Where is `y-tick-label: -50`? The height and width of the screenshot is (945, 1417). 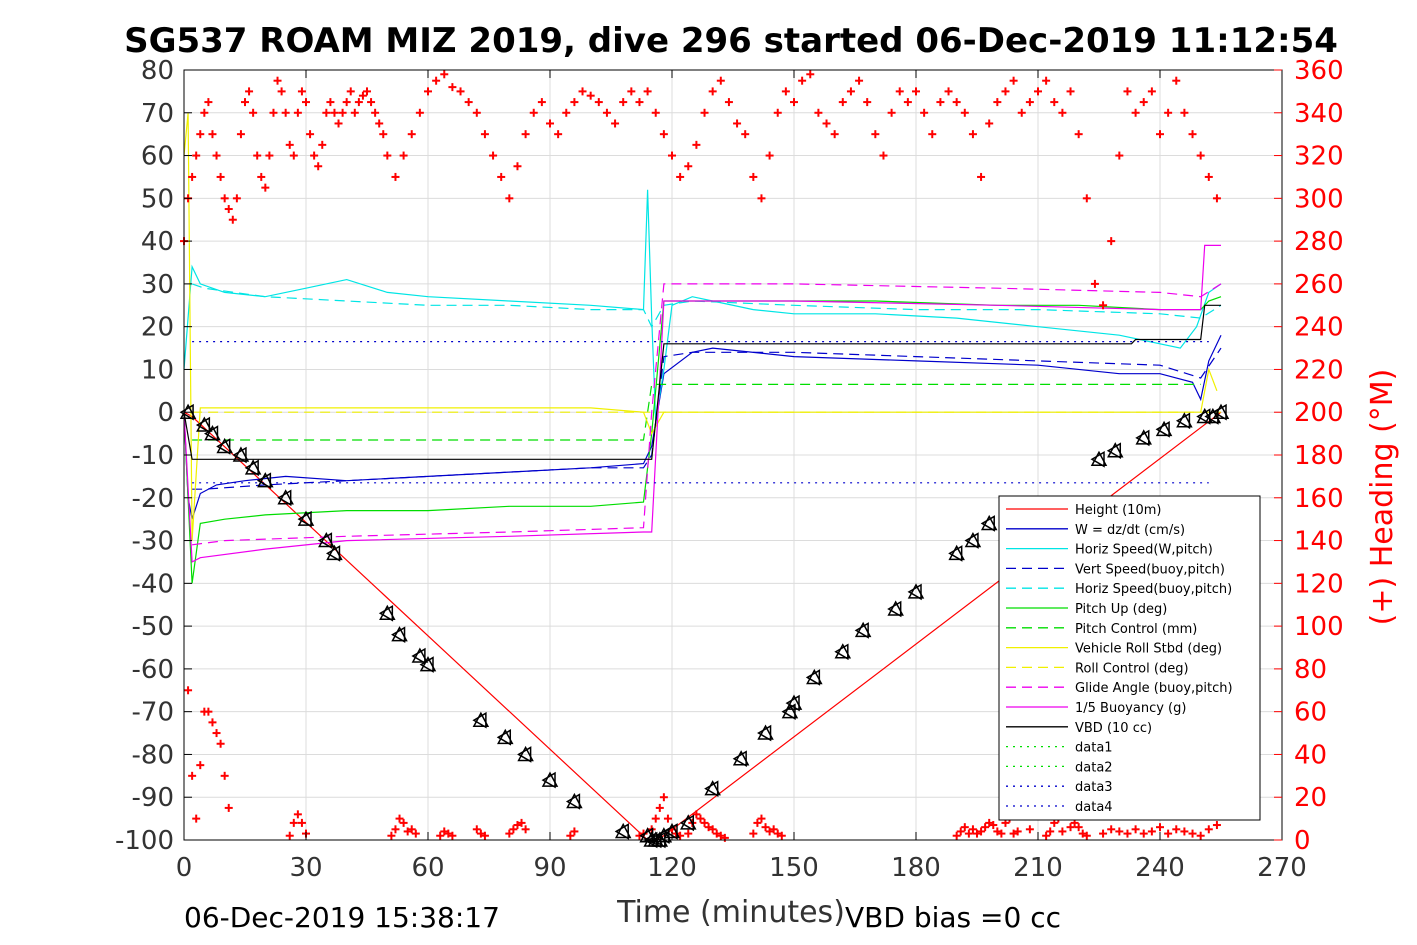
y-tick-label: -50 is located at coordinates (153, 627).